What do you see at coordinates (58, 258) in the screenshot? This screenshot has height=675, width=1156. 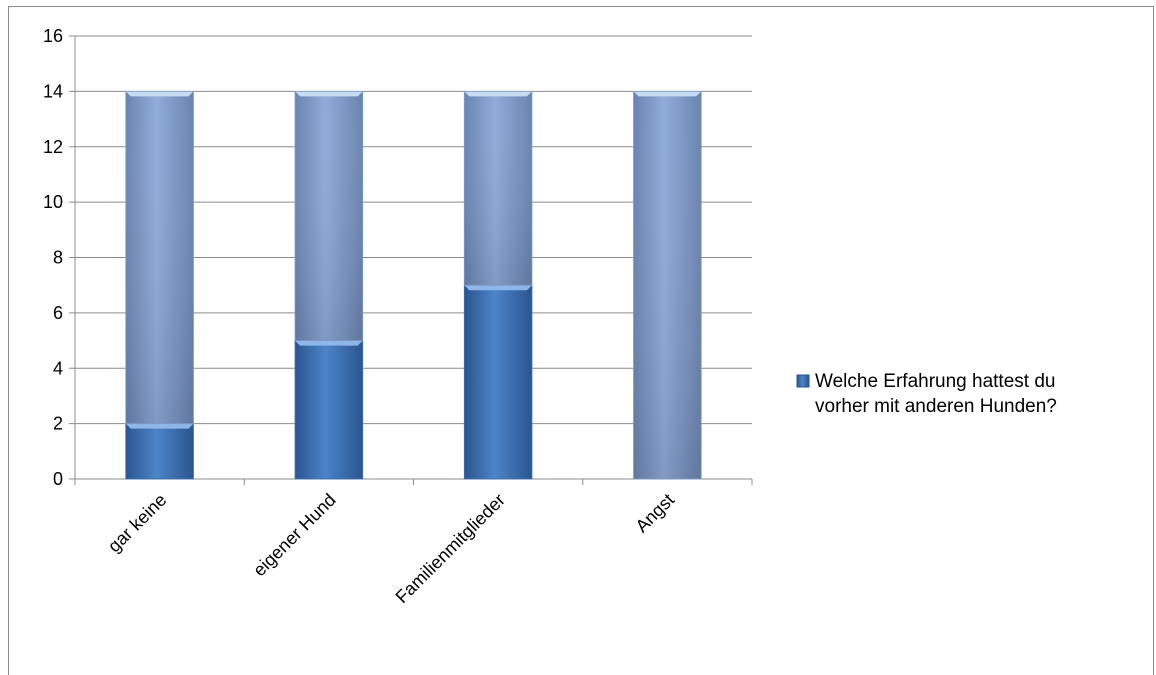 I see `y-tick-label: 8` at bounding box center [58, 258].